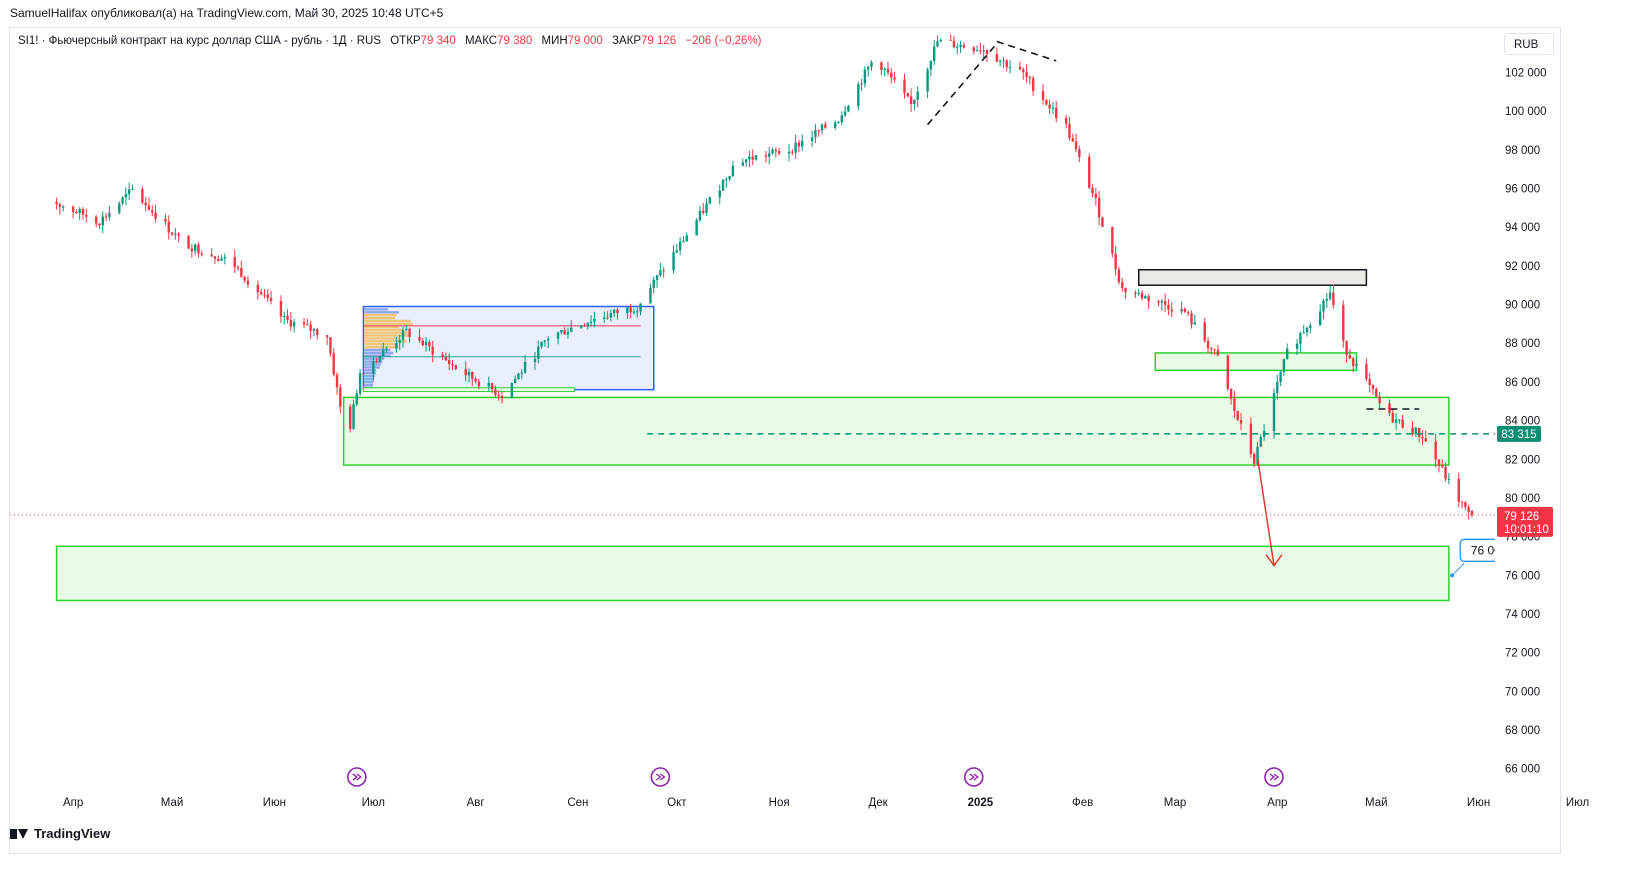 The image size is (1634, 886). Describe the element at coordinates (1478, 803) in the screenshot. I see `x-tick-label: Июн` at that location.